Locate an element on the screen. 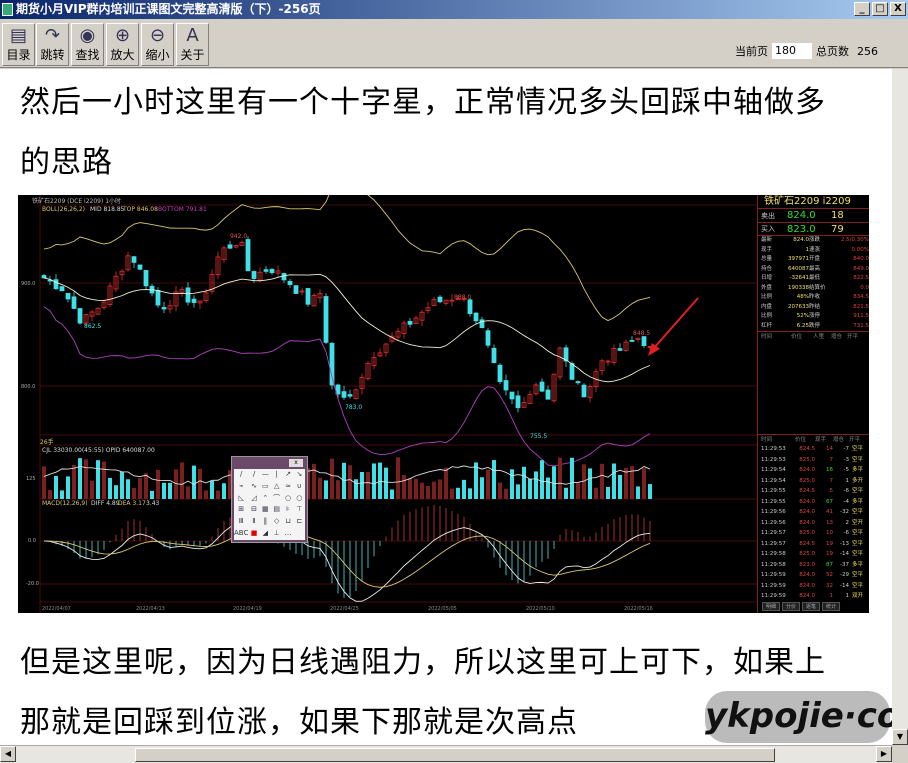  column-header: 价位 is located at coordinates (801, 440).